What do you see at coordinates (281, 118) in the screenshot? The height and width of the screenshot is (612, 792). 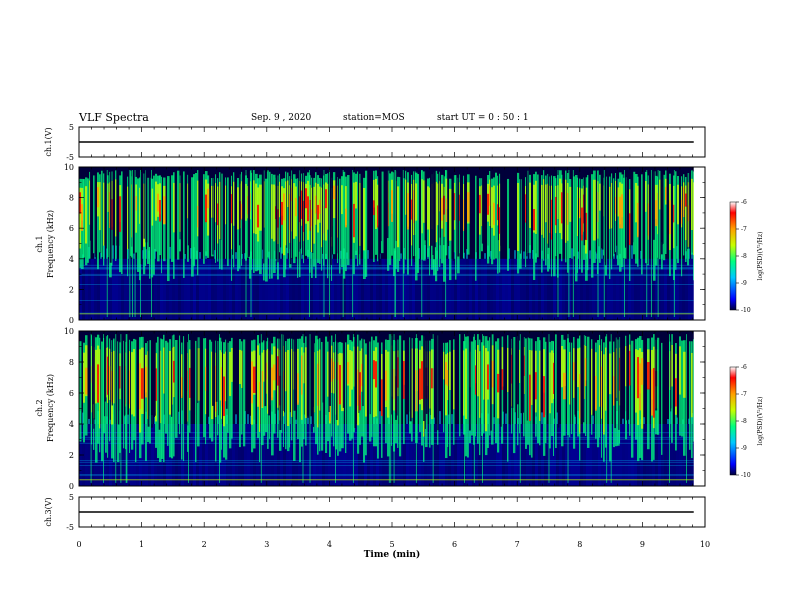 I see `date-label: Sep. 9 , 2020` at bounding box center [281, 118].